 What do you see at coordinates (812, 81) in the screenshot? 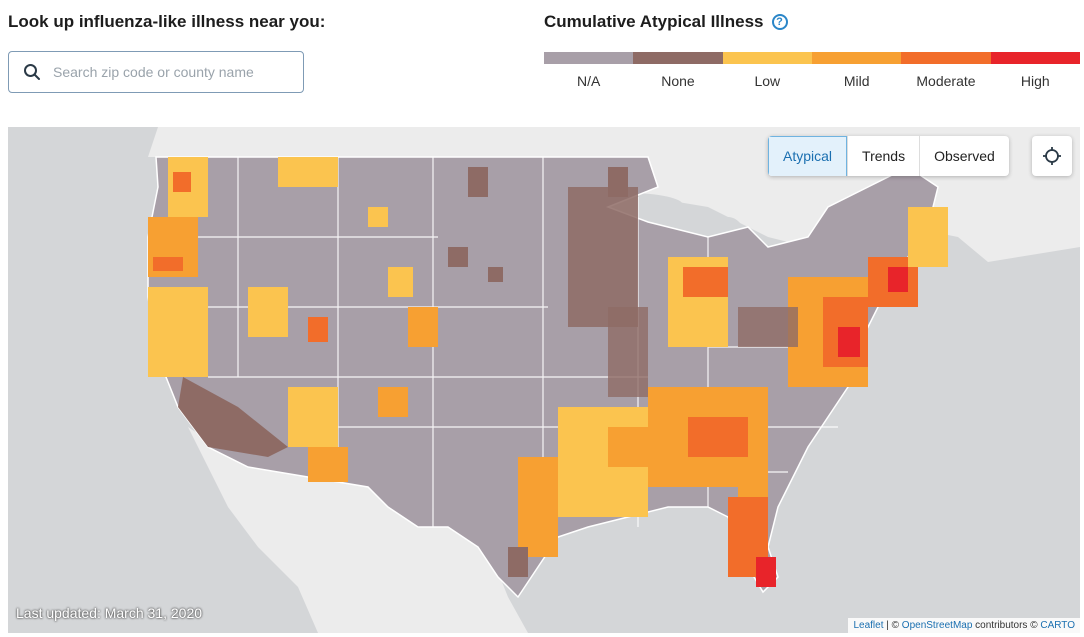
I see `legend-labels: N/A None Low Mild Moderate High` at bounding box center [812, 81].